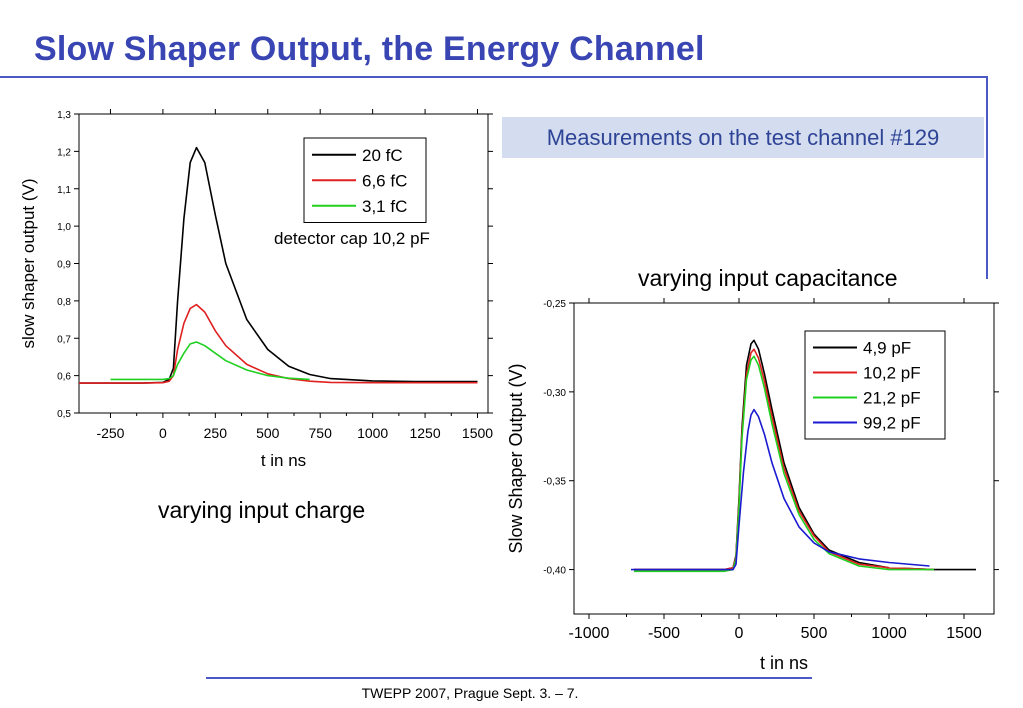 The height and width of the screenshot is (708, 1023). I want to click on y-axis-label: slow shaper output (V), so click(28, 263).